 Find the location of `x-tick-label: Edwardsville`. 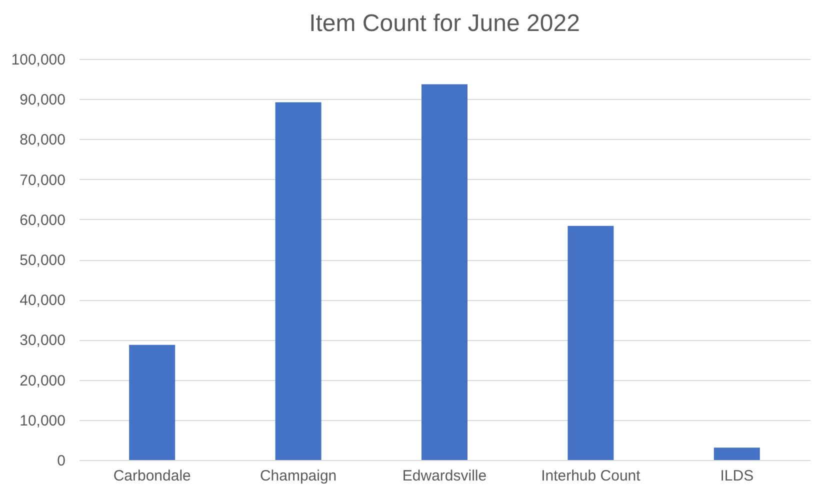

x-tick-label: Edwardsville is located at coordinates (444, 476).